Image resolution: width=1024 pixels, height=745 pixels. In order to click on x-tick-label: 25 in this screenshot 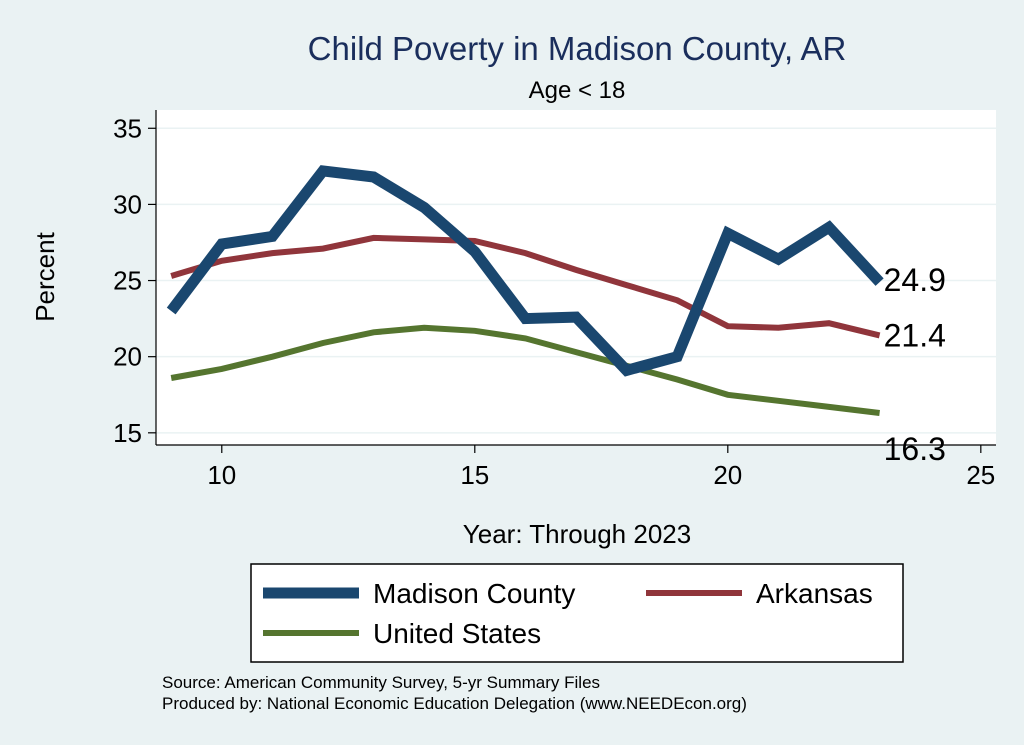, I will do `click(980, 475)`.